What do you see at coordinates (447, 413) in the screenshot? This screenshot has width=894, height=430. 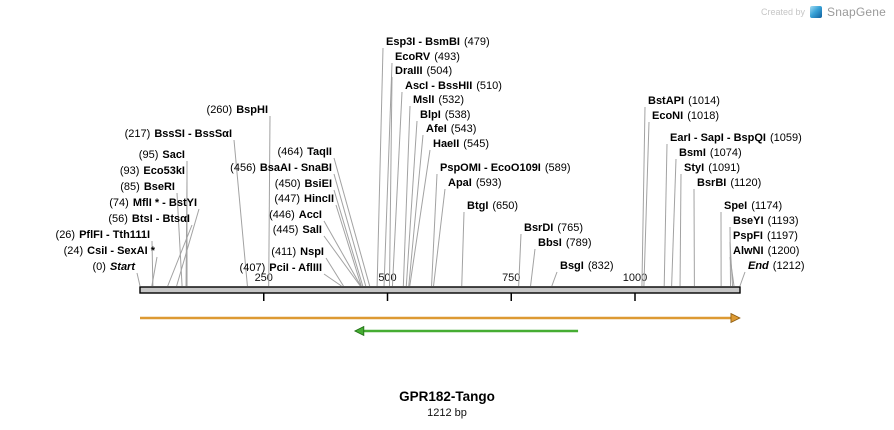 I see `map-length: 1212 bp` at bounding box center [447, 413].